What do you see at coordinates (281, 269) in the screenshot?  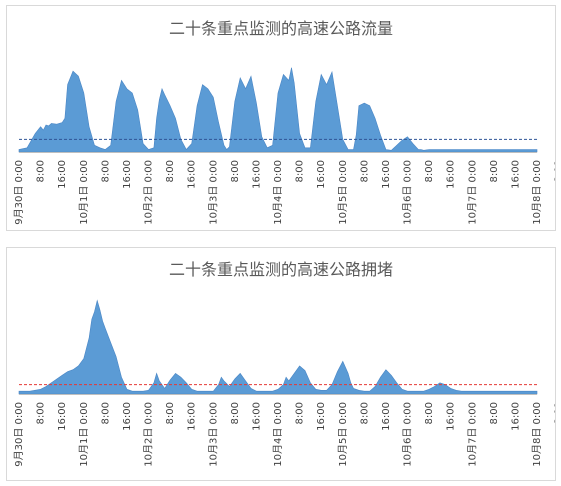 I see `chart-title: 二十条重点监测的高速公路拥堵` at bounding box center [281, 269].